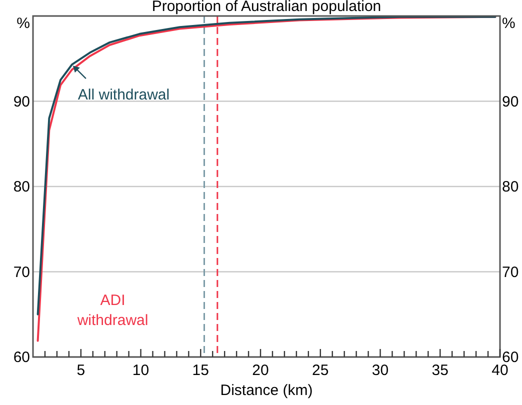 This screenshot has width=522, height=405. Describe the element at coordinates (510, 101) in the screenshot. I see `y2-tick-label: 90` at that location.